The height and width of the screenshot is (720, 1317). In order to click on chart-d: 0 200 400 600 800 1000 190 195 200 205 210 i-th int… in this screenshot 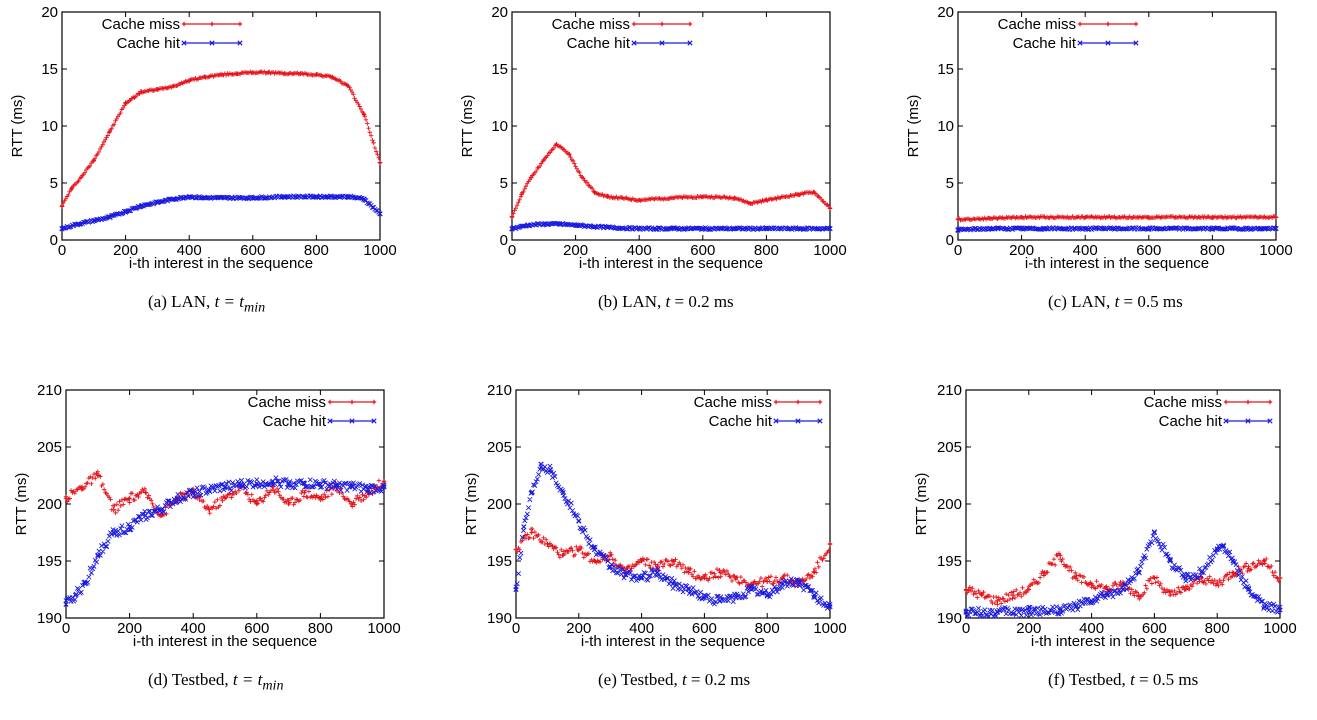, I will do `click(207, 516)`.